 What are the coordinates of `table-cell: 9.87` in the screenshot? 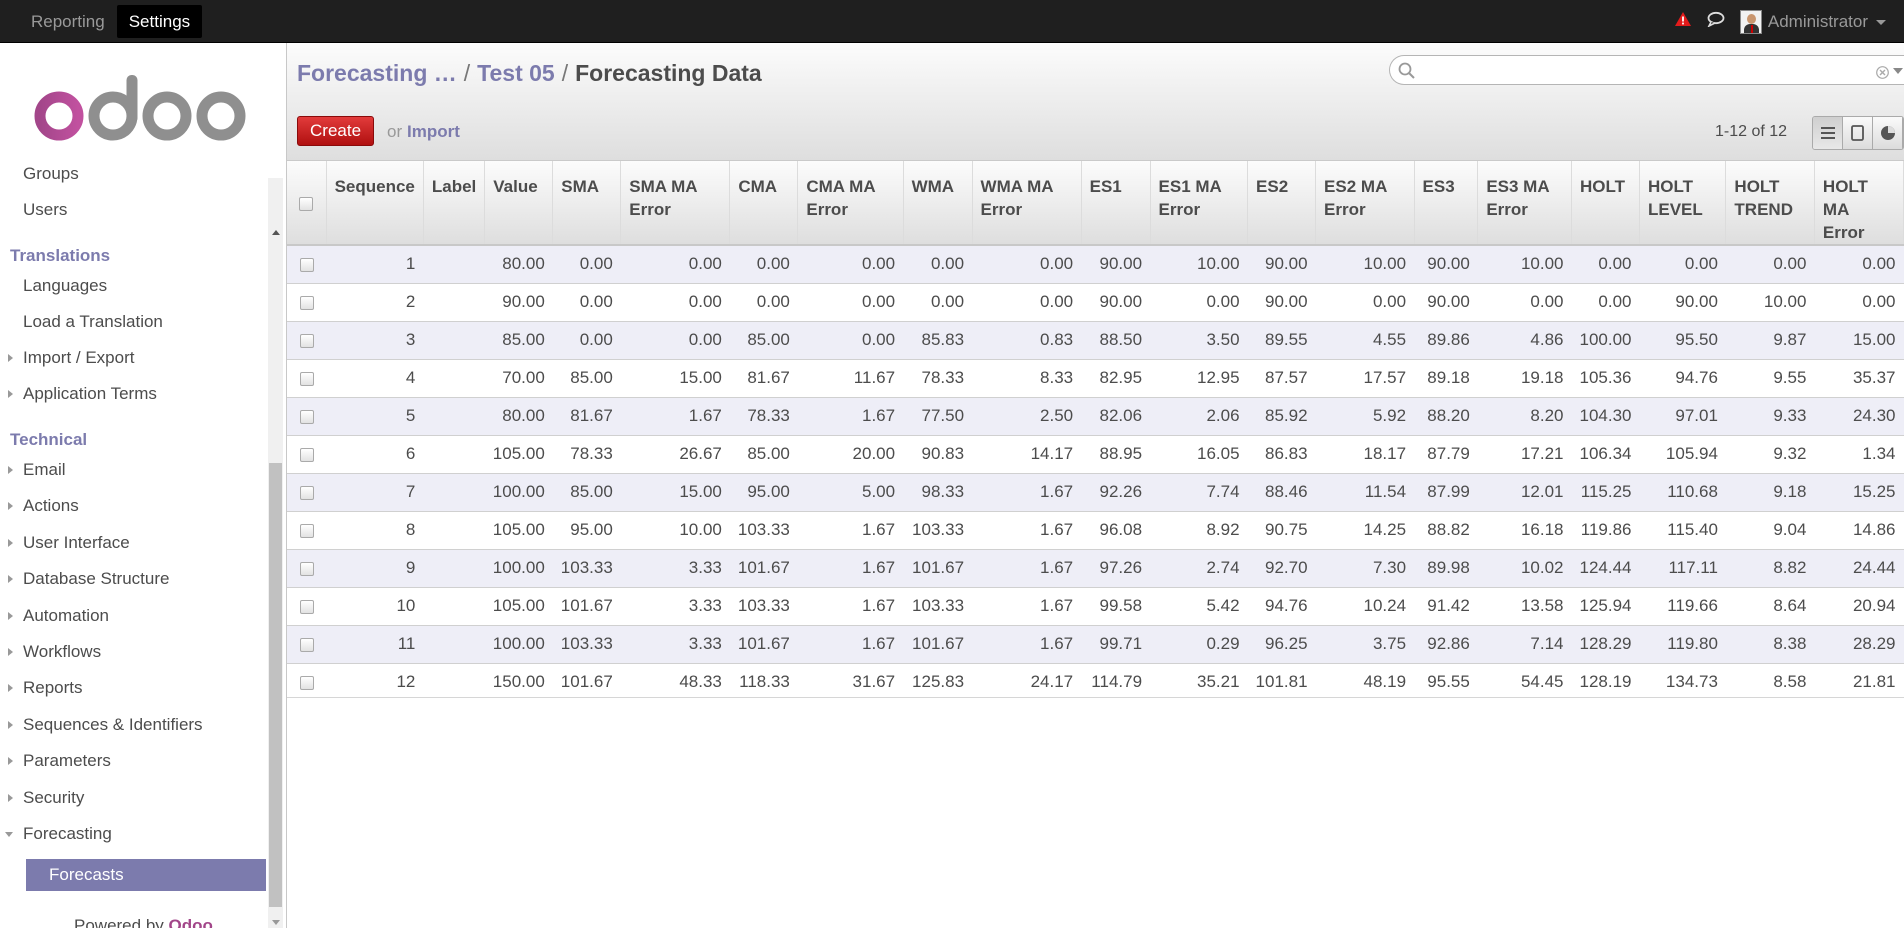 It's located at (1770, 340).